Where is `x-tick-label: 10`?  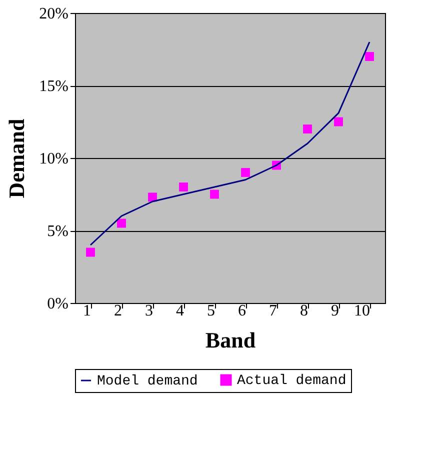
x-tick-label: 10 is located at coordinates (362, 311).